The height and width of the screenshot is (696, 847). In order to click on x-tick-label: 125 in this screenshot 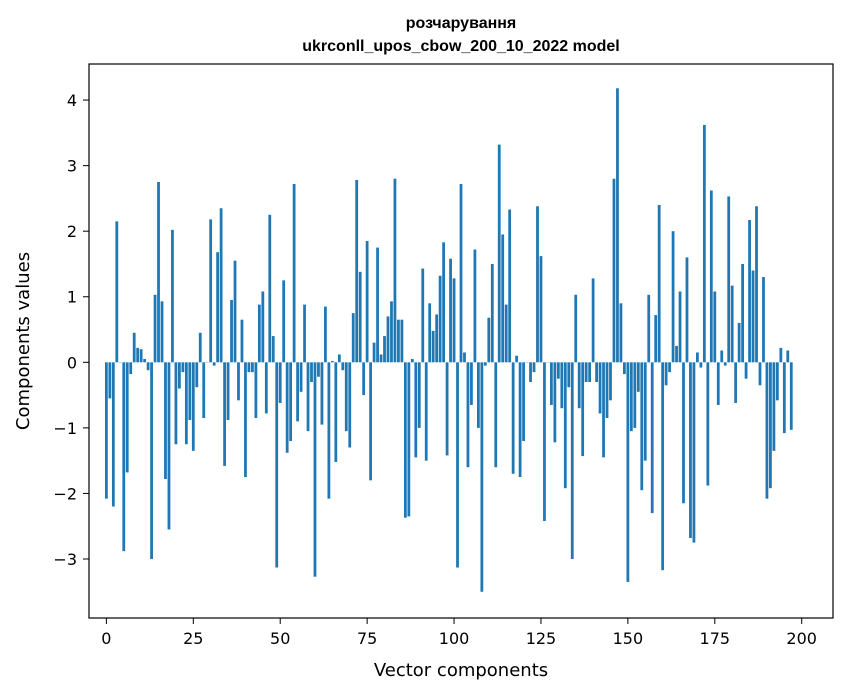, I will do `click(541, 638)`.